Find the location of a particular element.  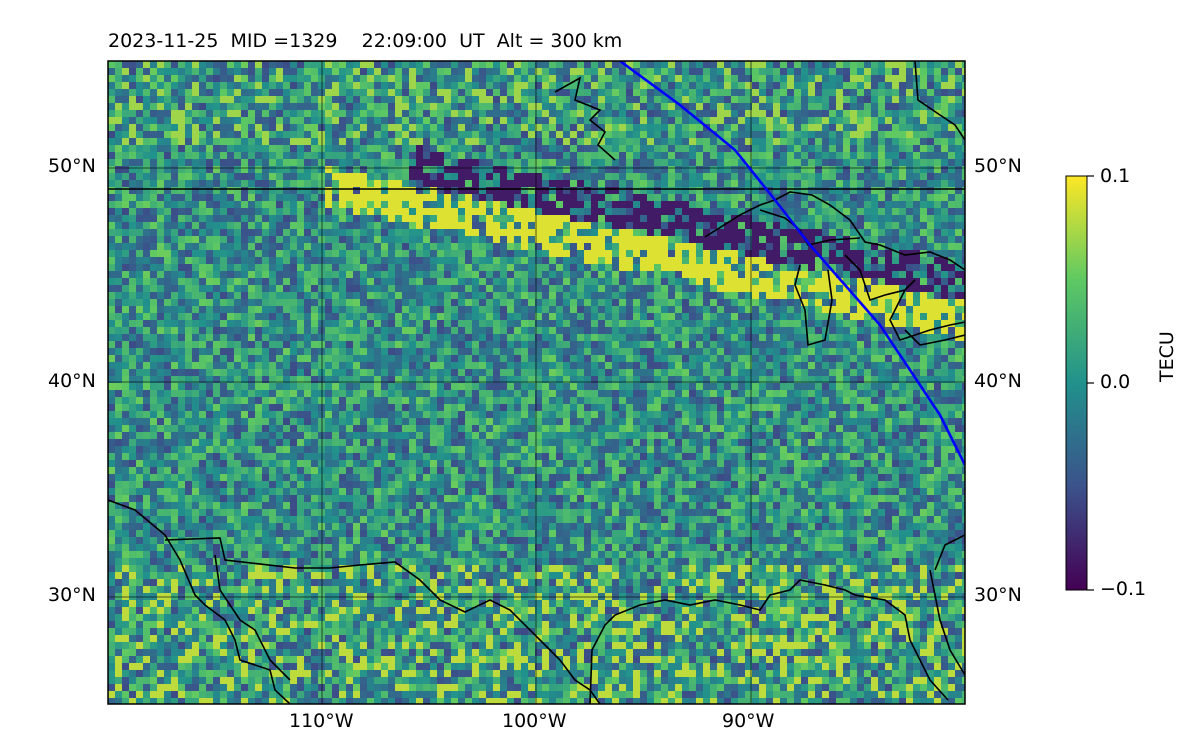

lat-label-30-left: 30°N is located at coordinates (72, 595).